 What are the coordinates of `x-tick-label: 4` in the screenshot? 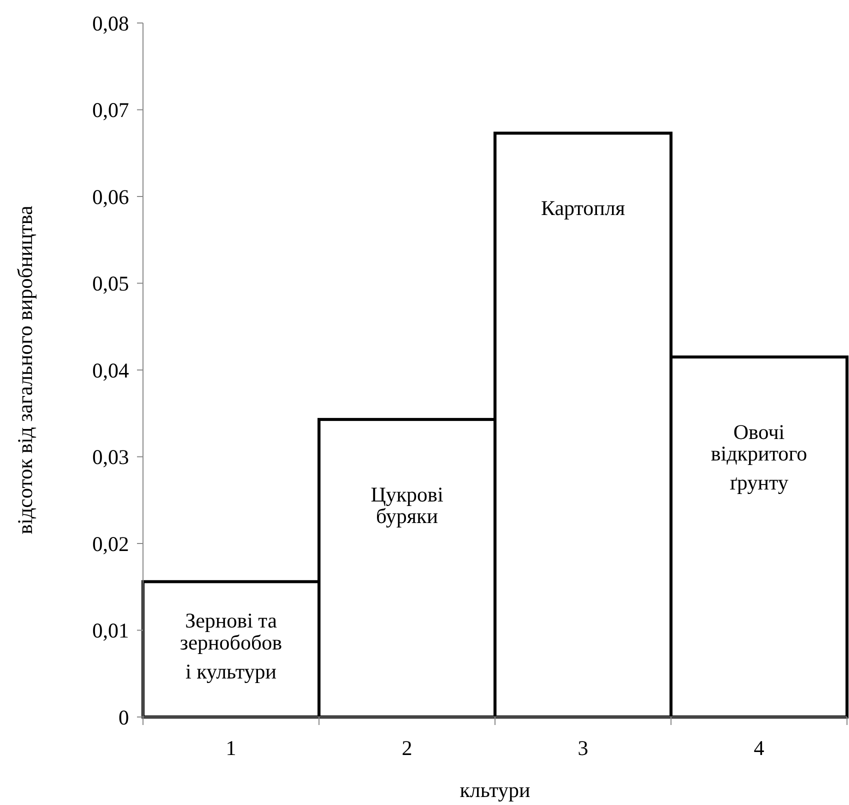 It's located at (759, 748).